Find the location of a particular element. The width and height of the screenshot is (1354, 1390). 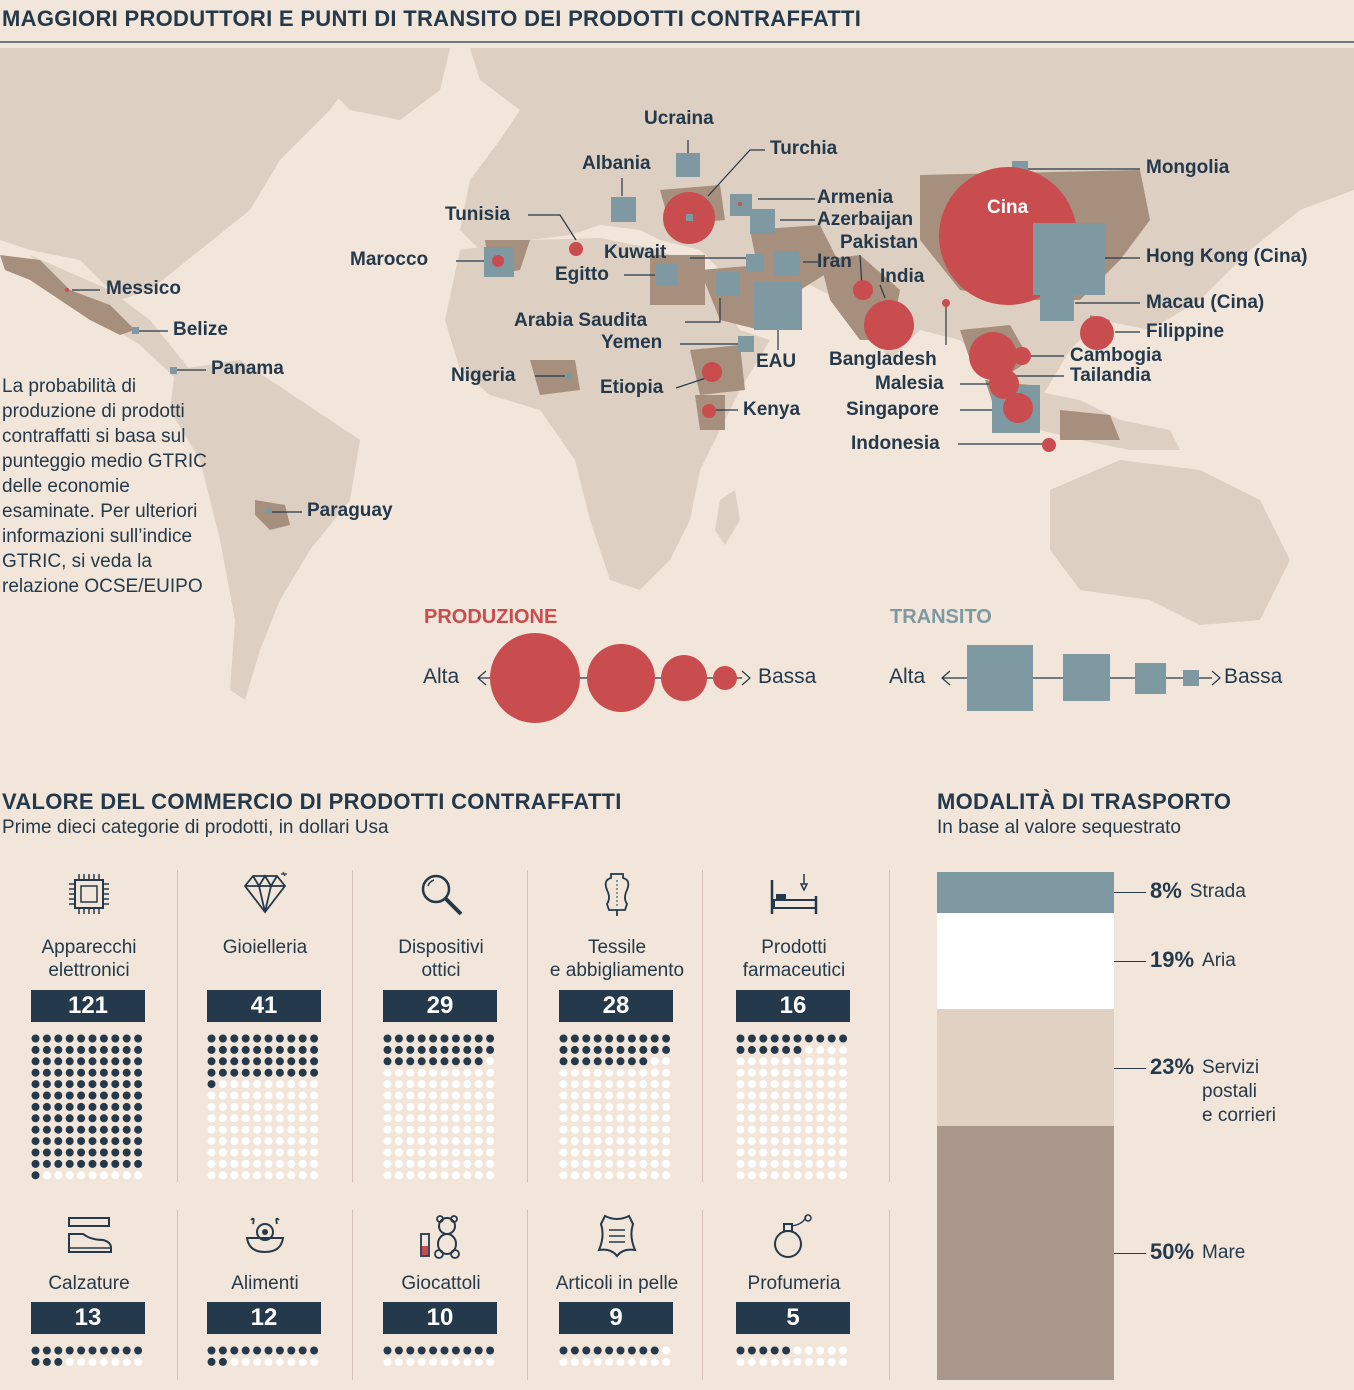

country-label-messico: Messico is located at coordinates (143, 288).